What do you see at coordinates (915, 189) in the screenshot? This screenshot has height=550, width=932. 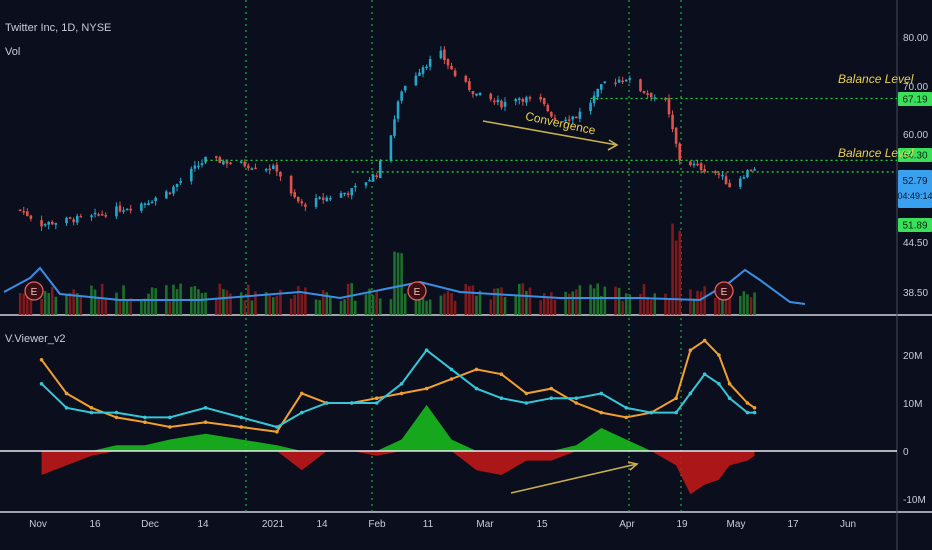 I see `last-price-badge-bg` at bounding box center [915, 189].